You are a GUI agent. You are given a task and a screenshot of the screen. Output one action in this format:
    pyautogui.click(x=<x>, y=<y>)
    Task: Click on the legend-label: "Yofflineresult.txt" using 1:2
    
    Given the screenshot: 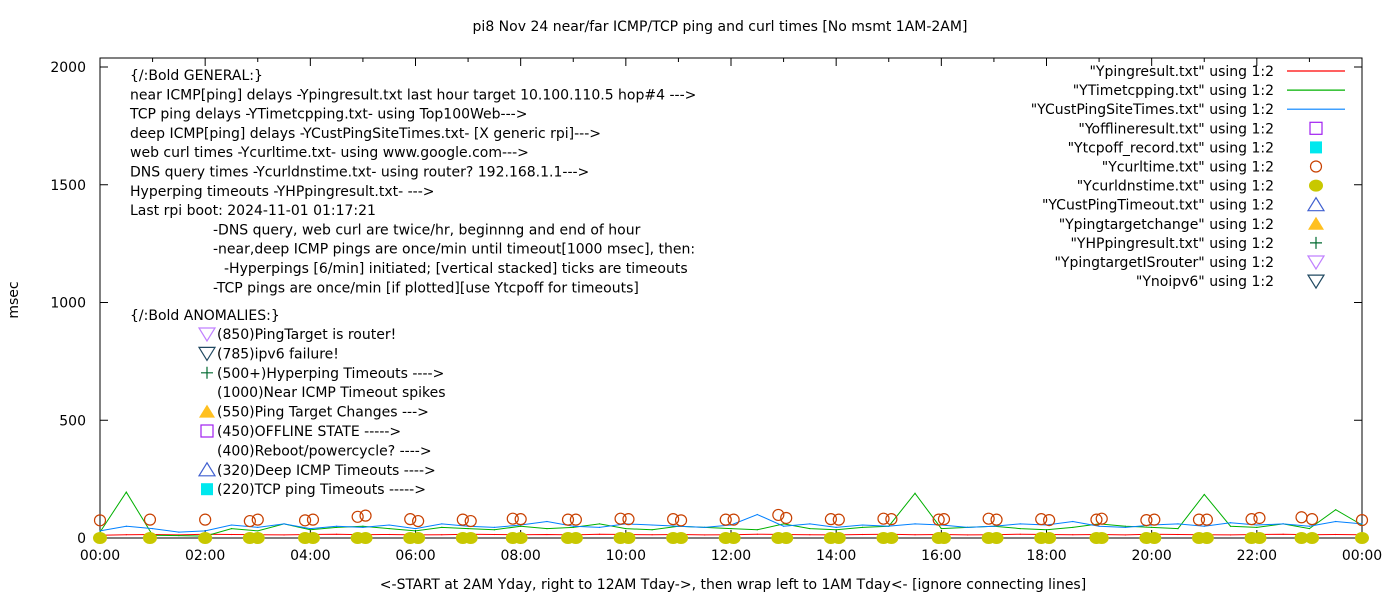 What is the action you would take?
    pyautogui.click(x=1176, y=129)
    